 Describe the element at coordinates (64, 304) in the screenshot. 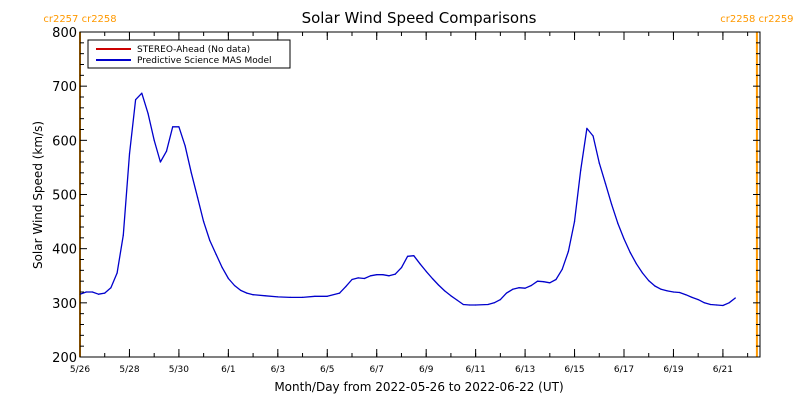

I see `y-tick-label: 300` at that location.